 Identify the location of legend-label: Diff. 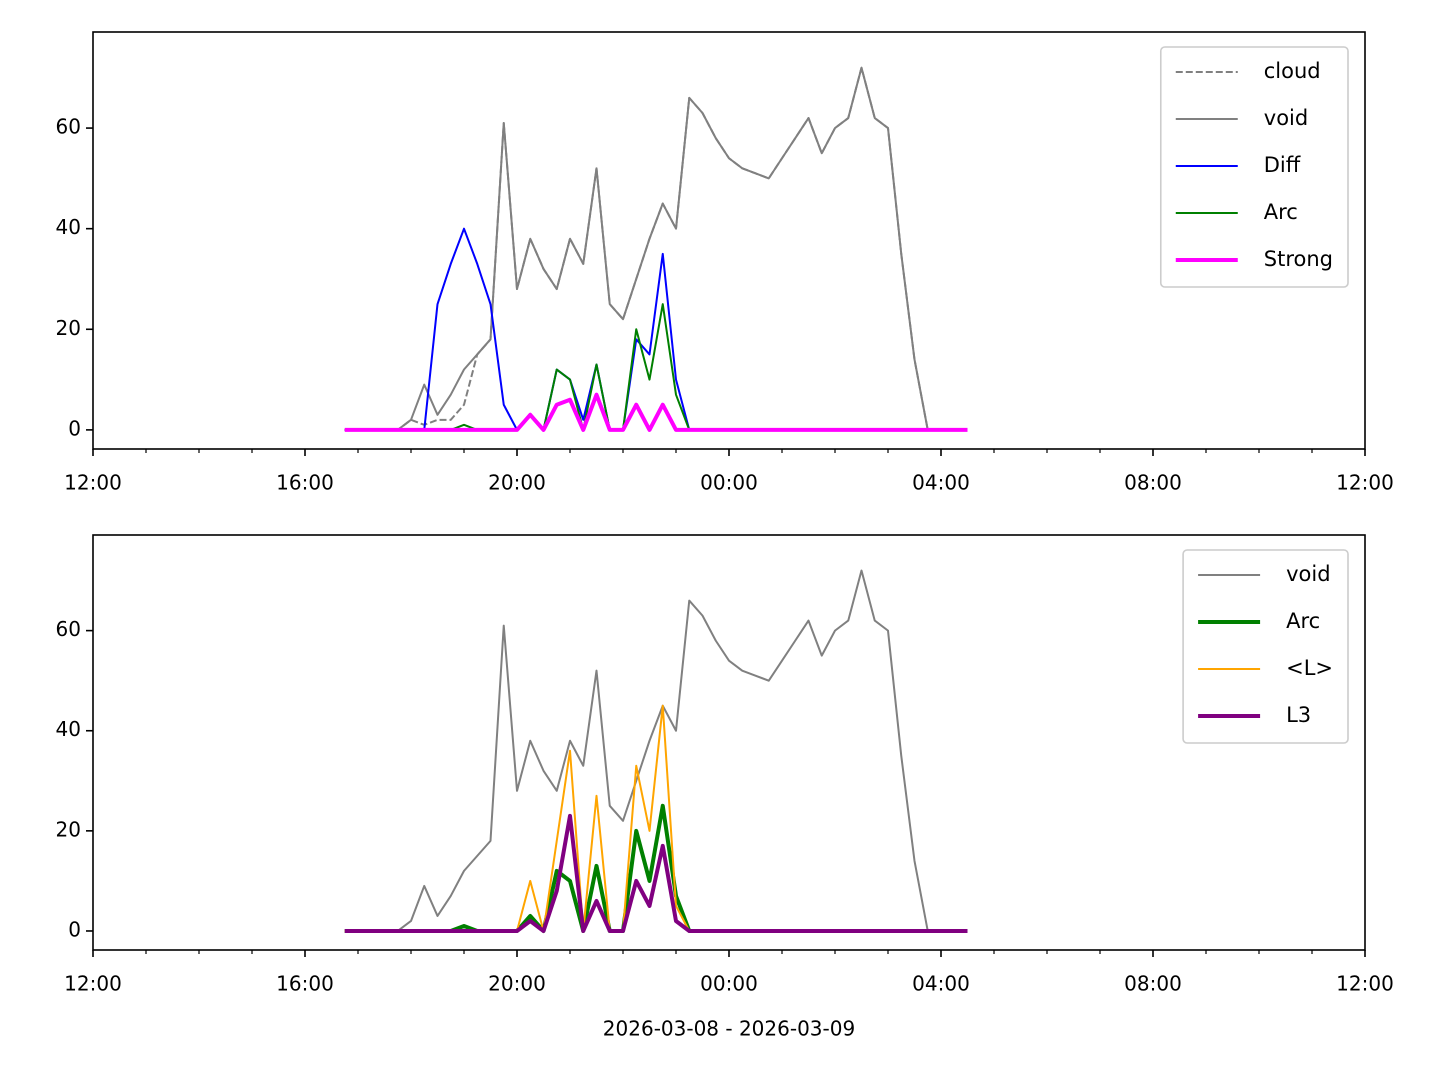
(1282, 165).